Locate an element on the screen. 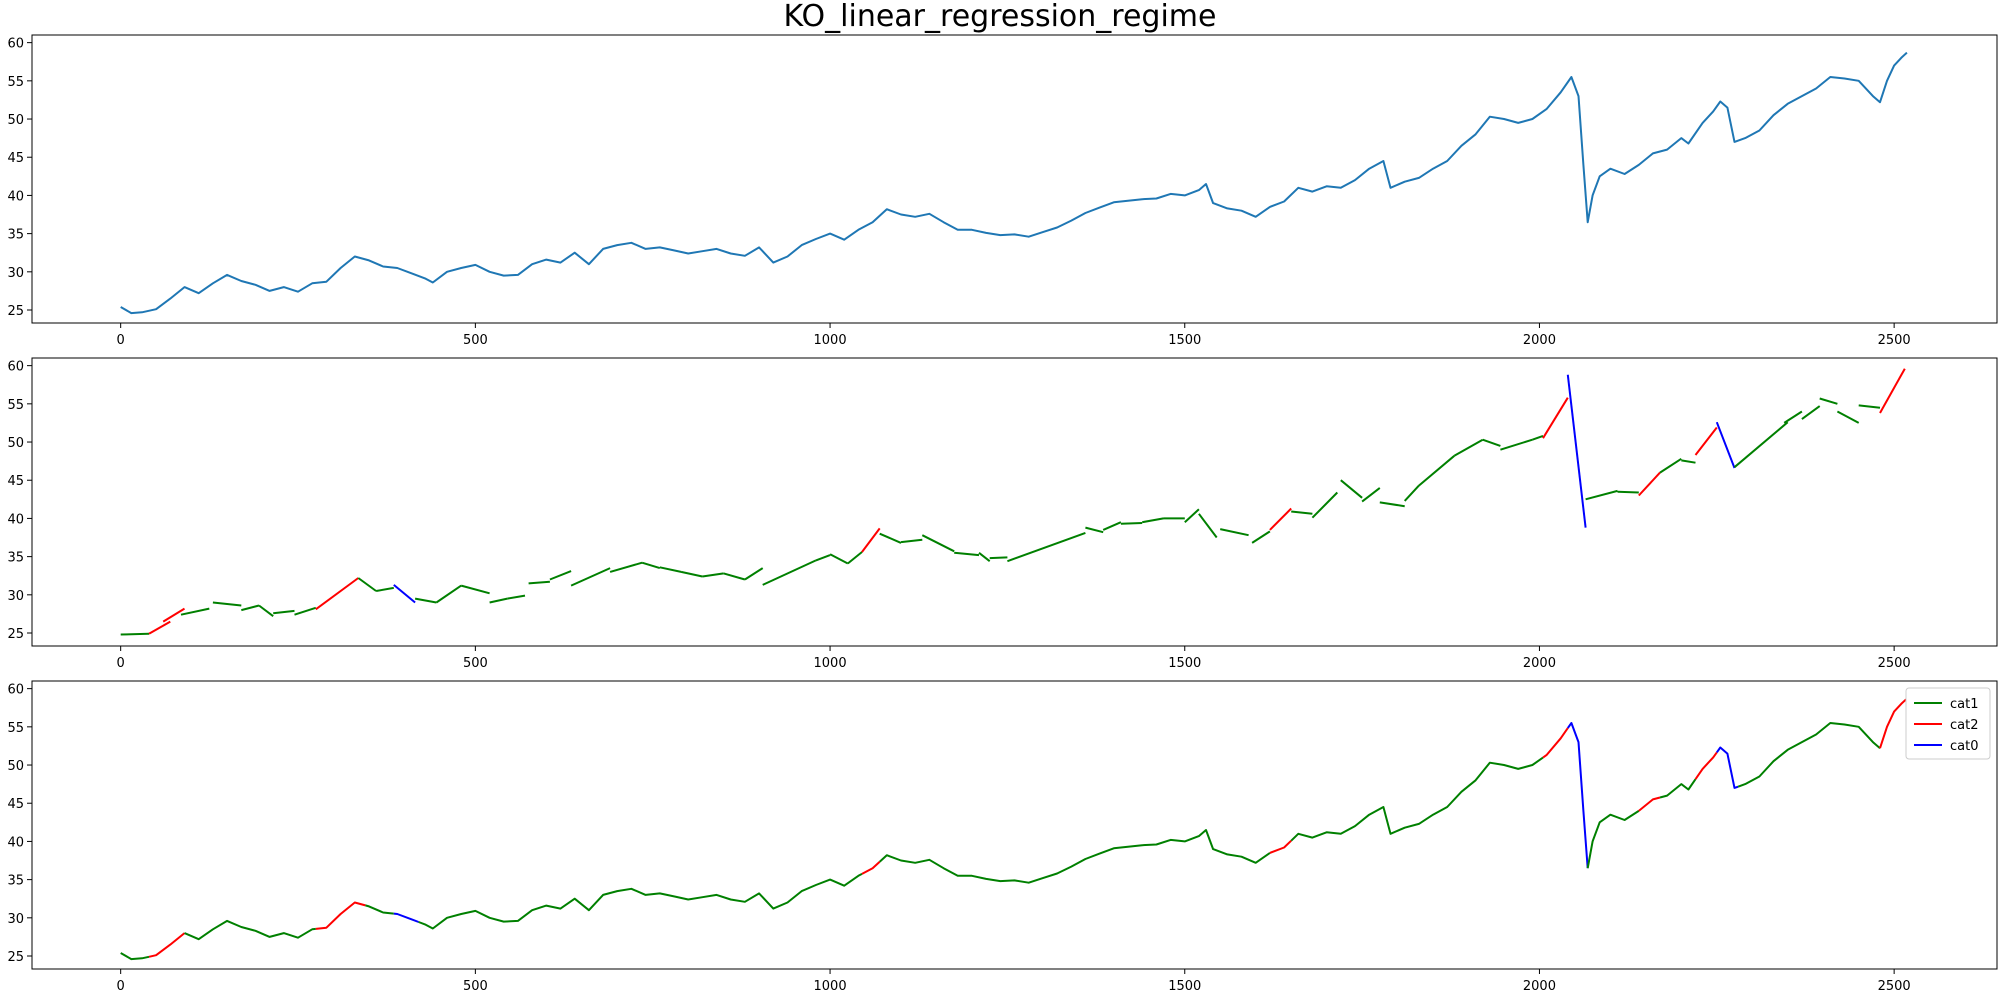 The height and width of the screenshot is (1004, 2000). legend-label-cat2: cat2 is located at coordinates (1964, 725).